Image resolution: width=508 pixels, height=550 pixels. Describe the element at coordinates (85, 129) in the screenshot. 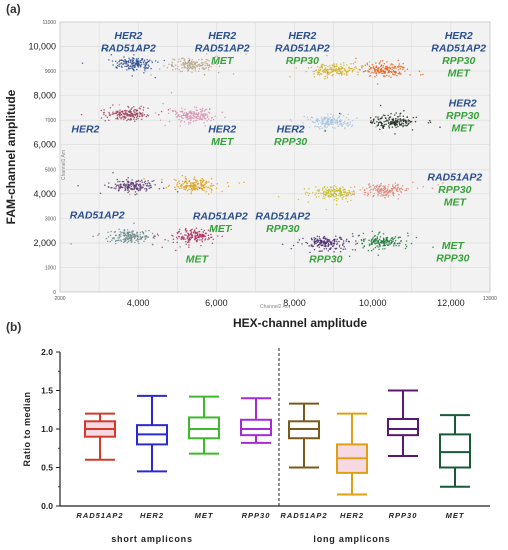

I see `annotation-line: HER2` at that location.